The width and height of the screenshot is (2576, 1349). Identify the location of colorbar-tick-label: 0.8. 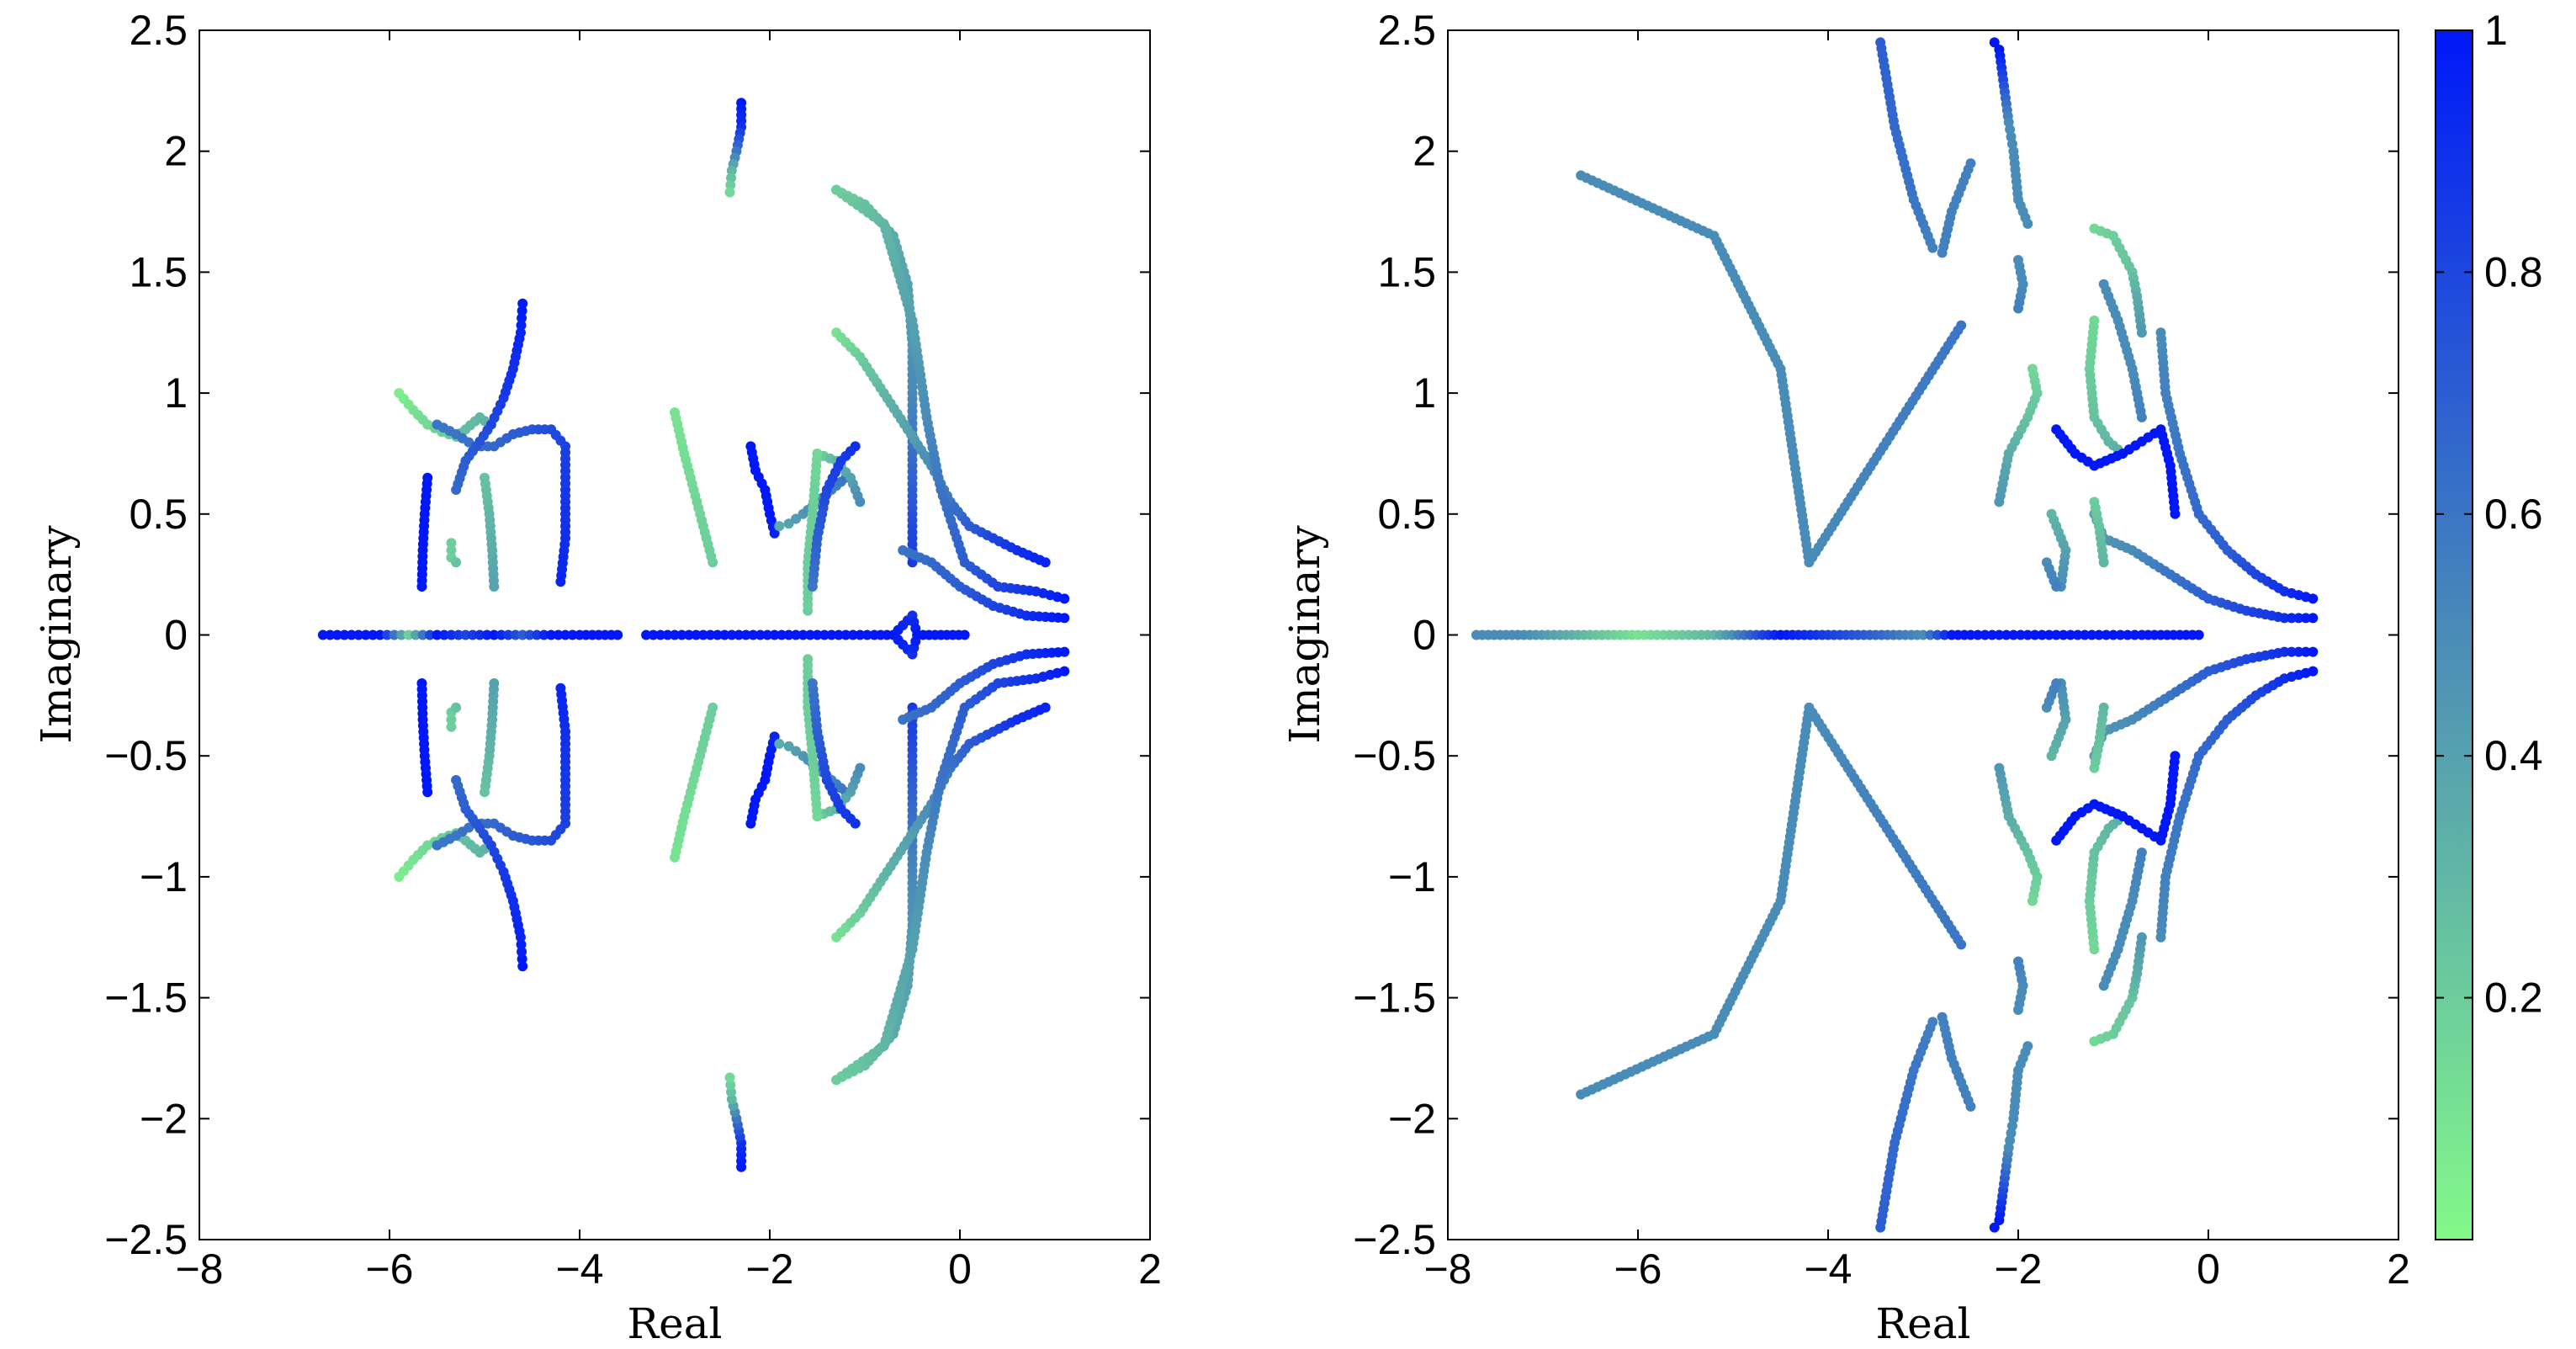
(2513, 272).